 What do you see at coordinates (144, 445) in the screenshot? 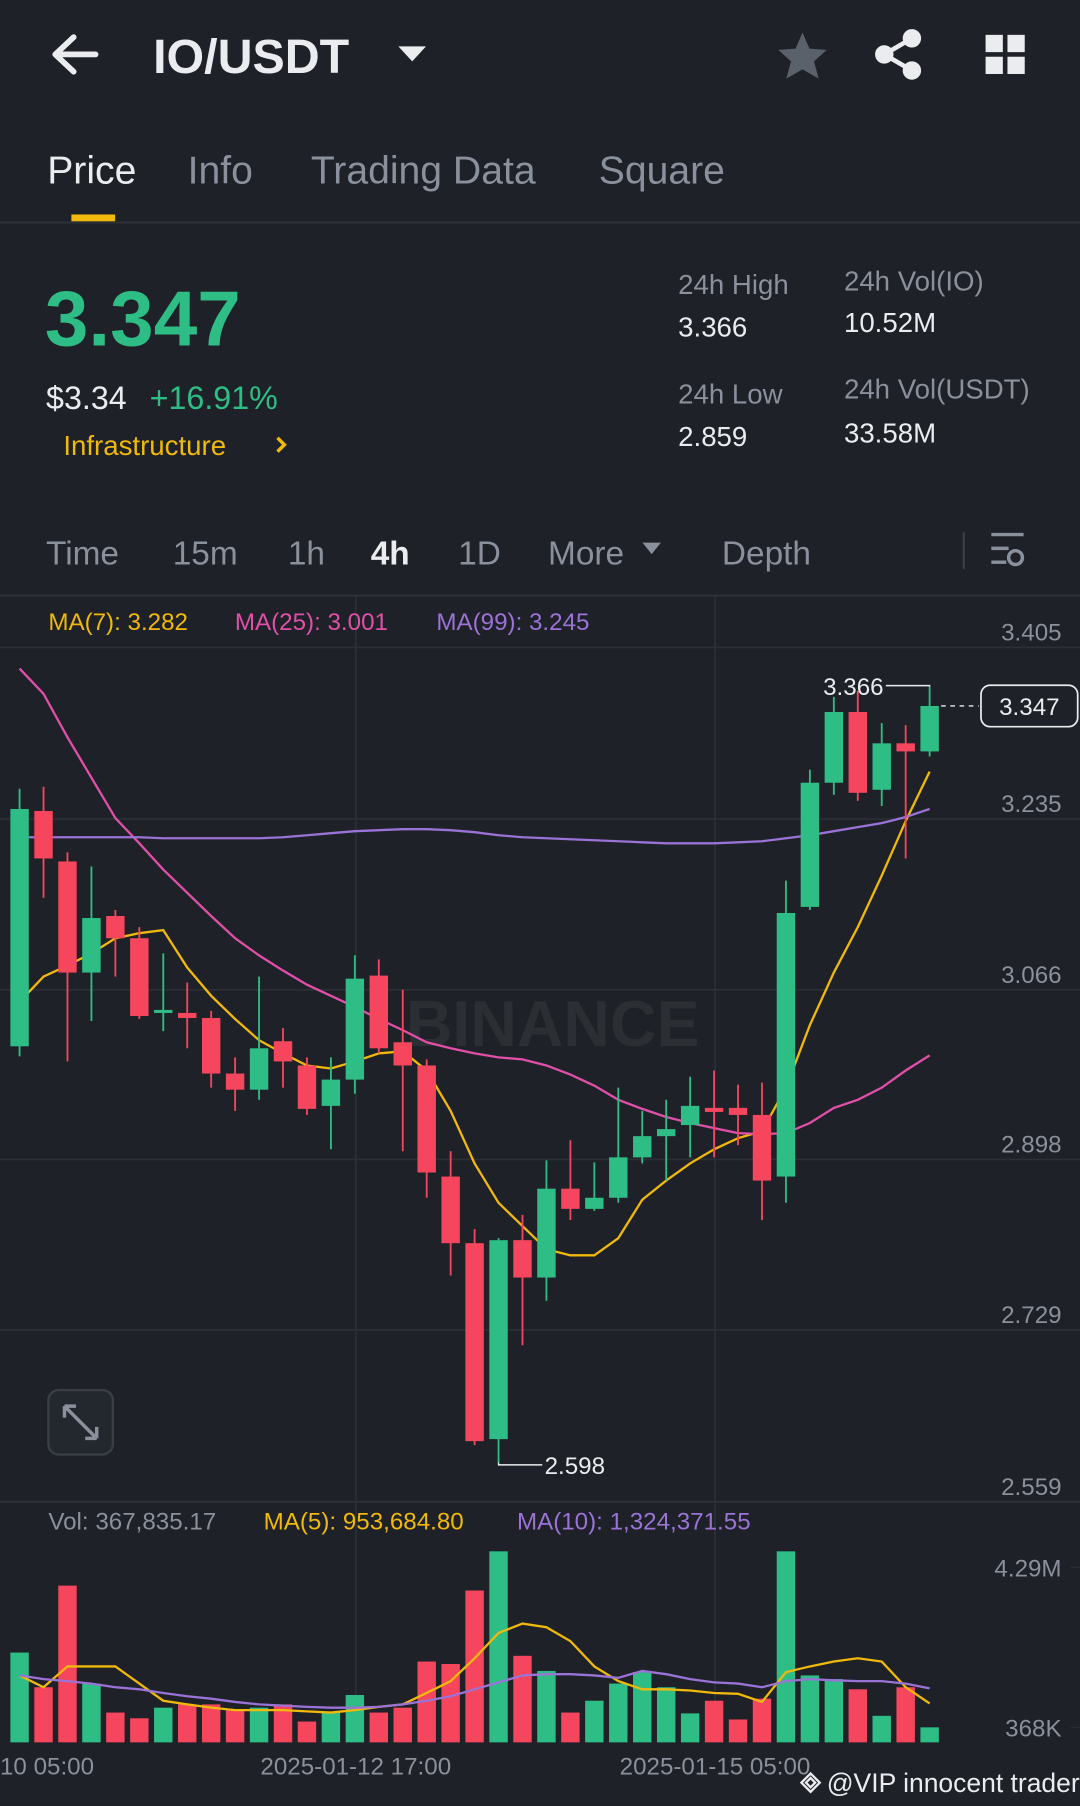
I see `sector-tag: Infrastructure` at bounding box center [144, 445].